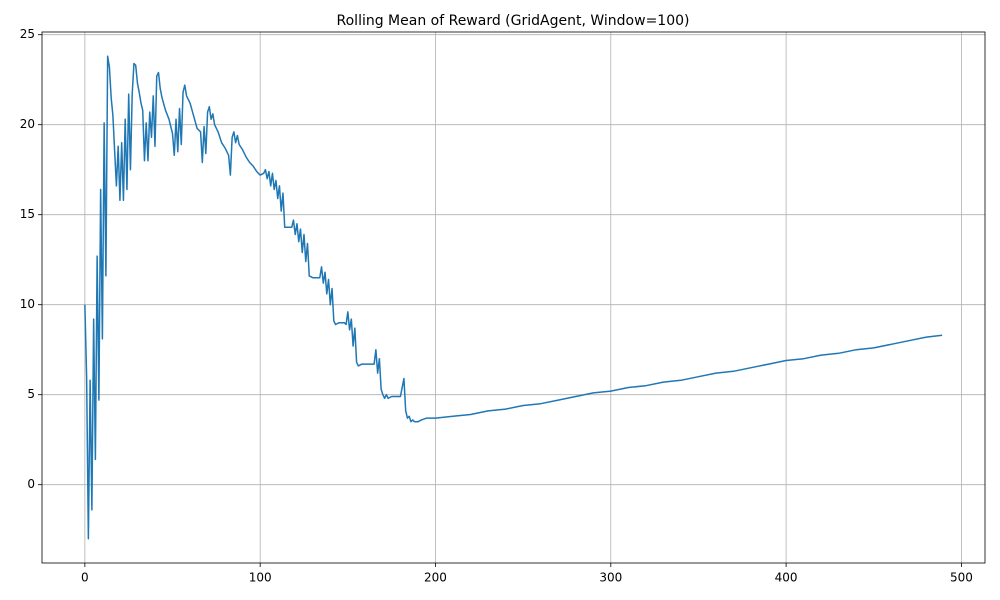 The width and height of the screenshot is (1000, 600). What do you see at coordinates (27, 304) in the screenshot?
I see `y-tick-label: 10` at bounding box center [27, 304].